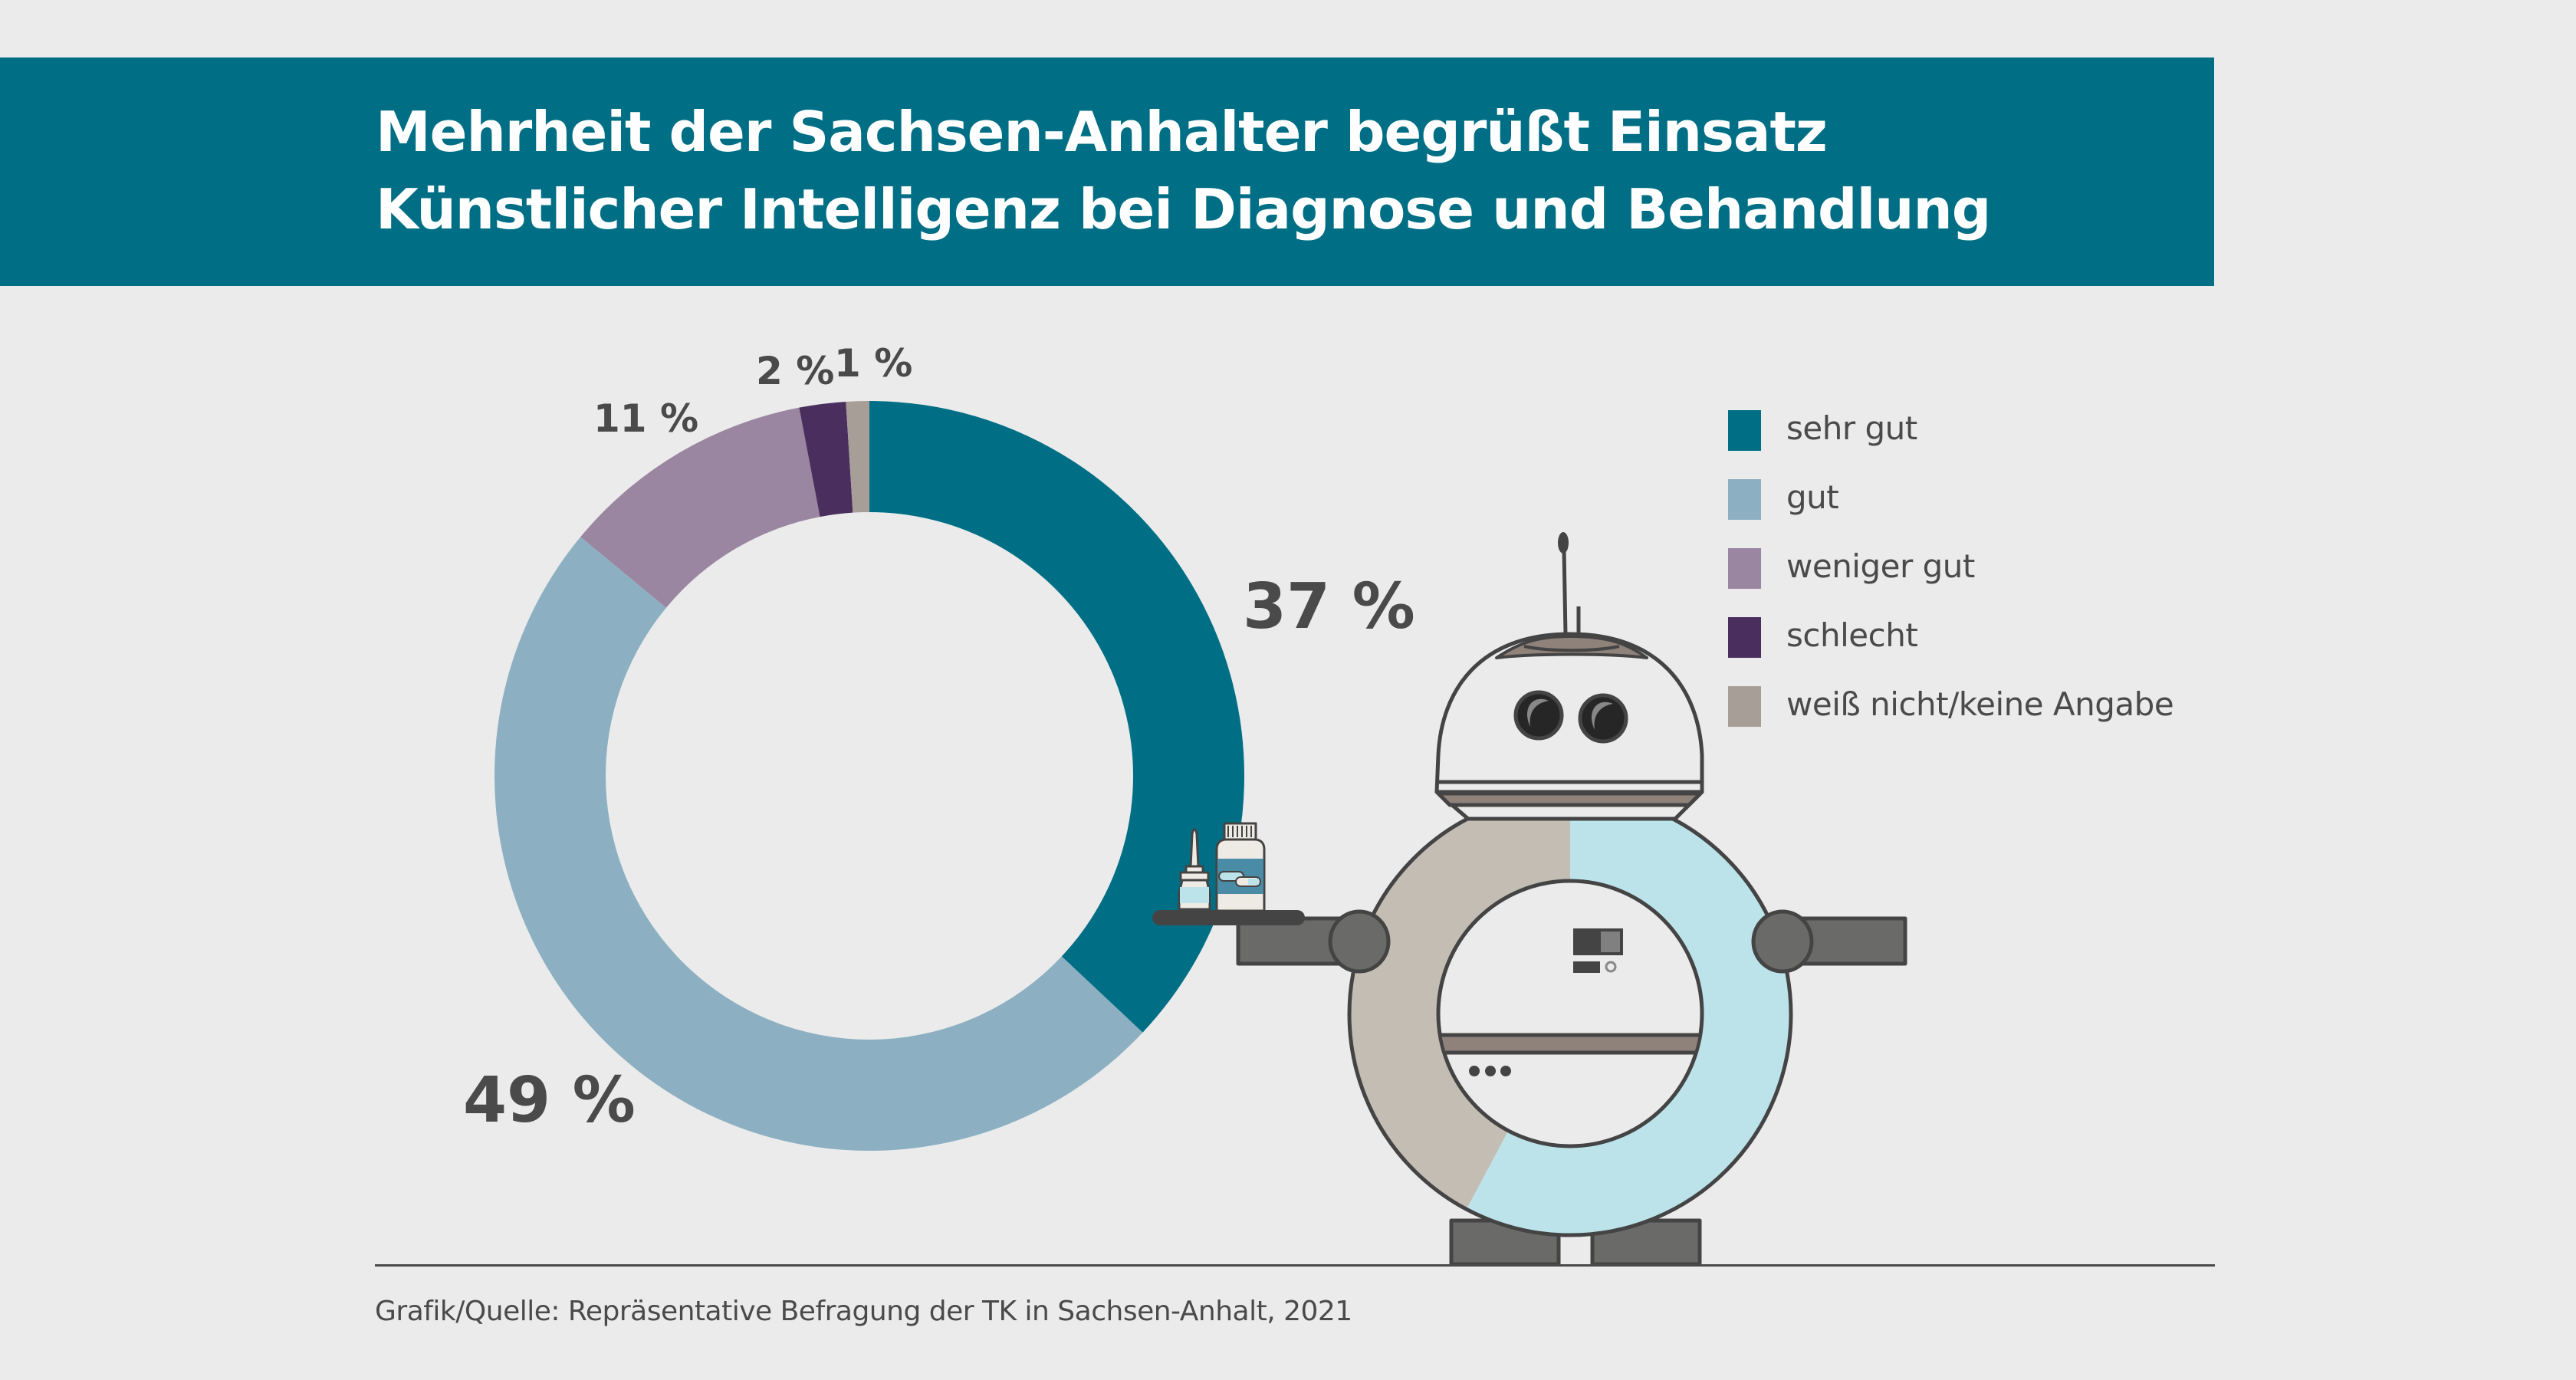 The width and height of the screenshot is (2576, 1380). Describe the element at coordinates (1980, 704) in the screenshot. I see `legend-label: weiß nicht/keine Angabe` at that location.